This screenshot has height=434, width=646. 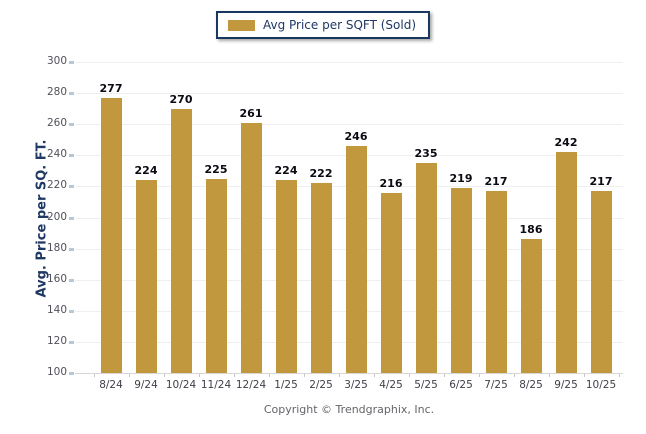 I want to click on bar-value-label: 219, so click(x=461, y=178).